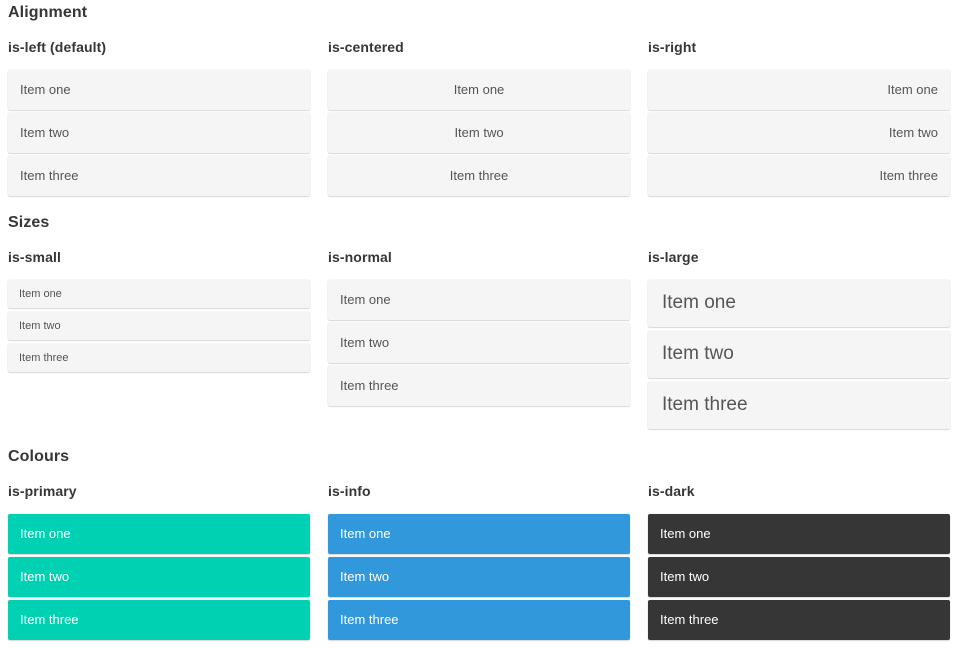 The height and width of the screenshot is (654, 960). Describe the element at coordinates (42, 490) in the screenshot. I see `group-label-is-primary: is-primary` at that location.